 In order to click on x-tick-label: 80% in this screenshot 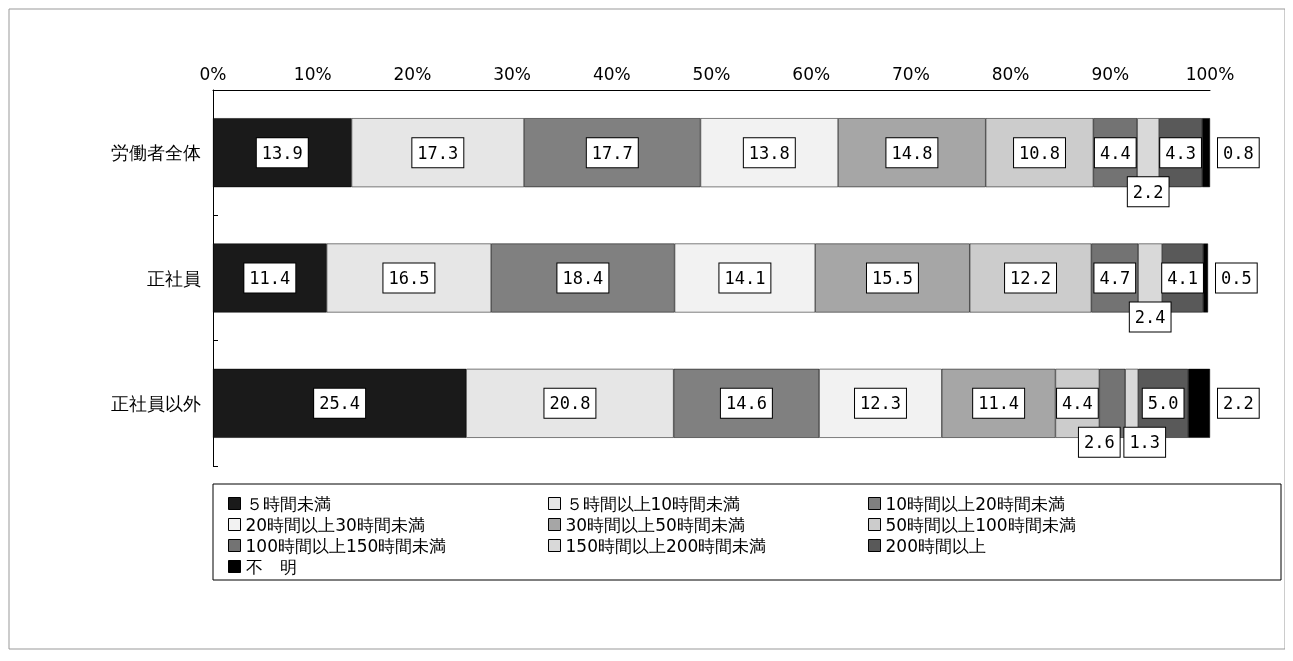, I will do `click(1010, 73)`.